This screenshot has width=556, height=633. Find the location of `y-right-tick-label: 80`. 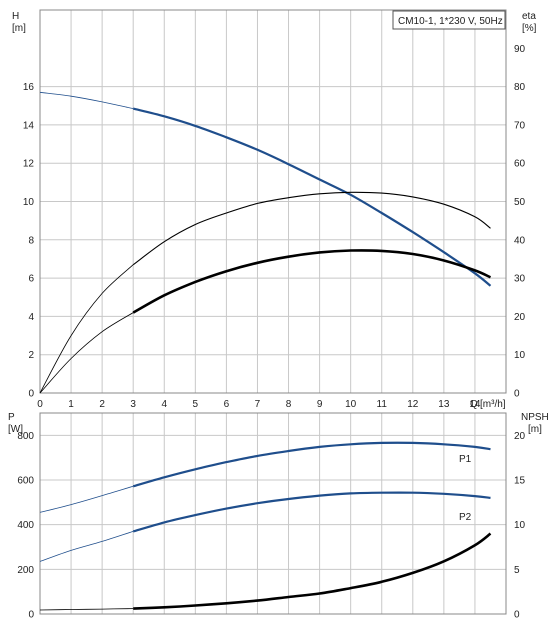

y-right-tick-label: 80 is located at coordinates (520, 87).